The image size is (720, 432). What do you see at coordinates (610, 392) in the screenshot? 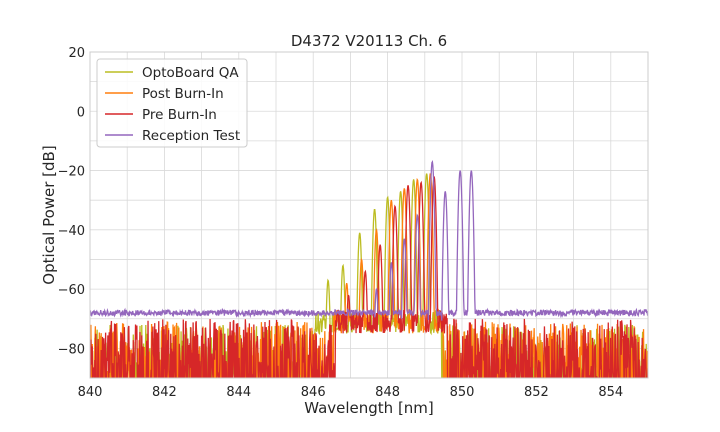
I see `x-tick-label: 854` at bounding box center [610, 392].